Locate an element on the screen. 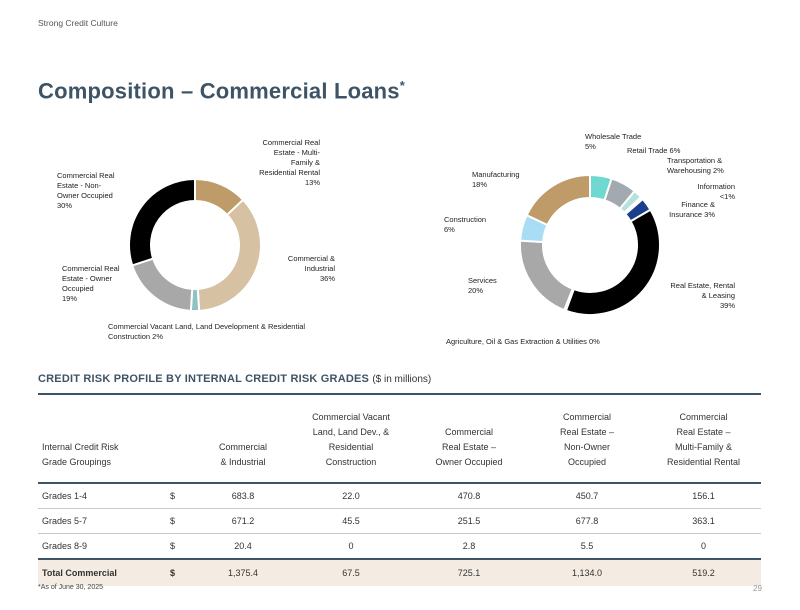  label-line: Residential Rental is located at coordinates (289, 172).